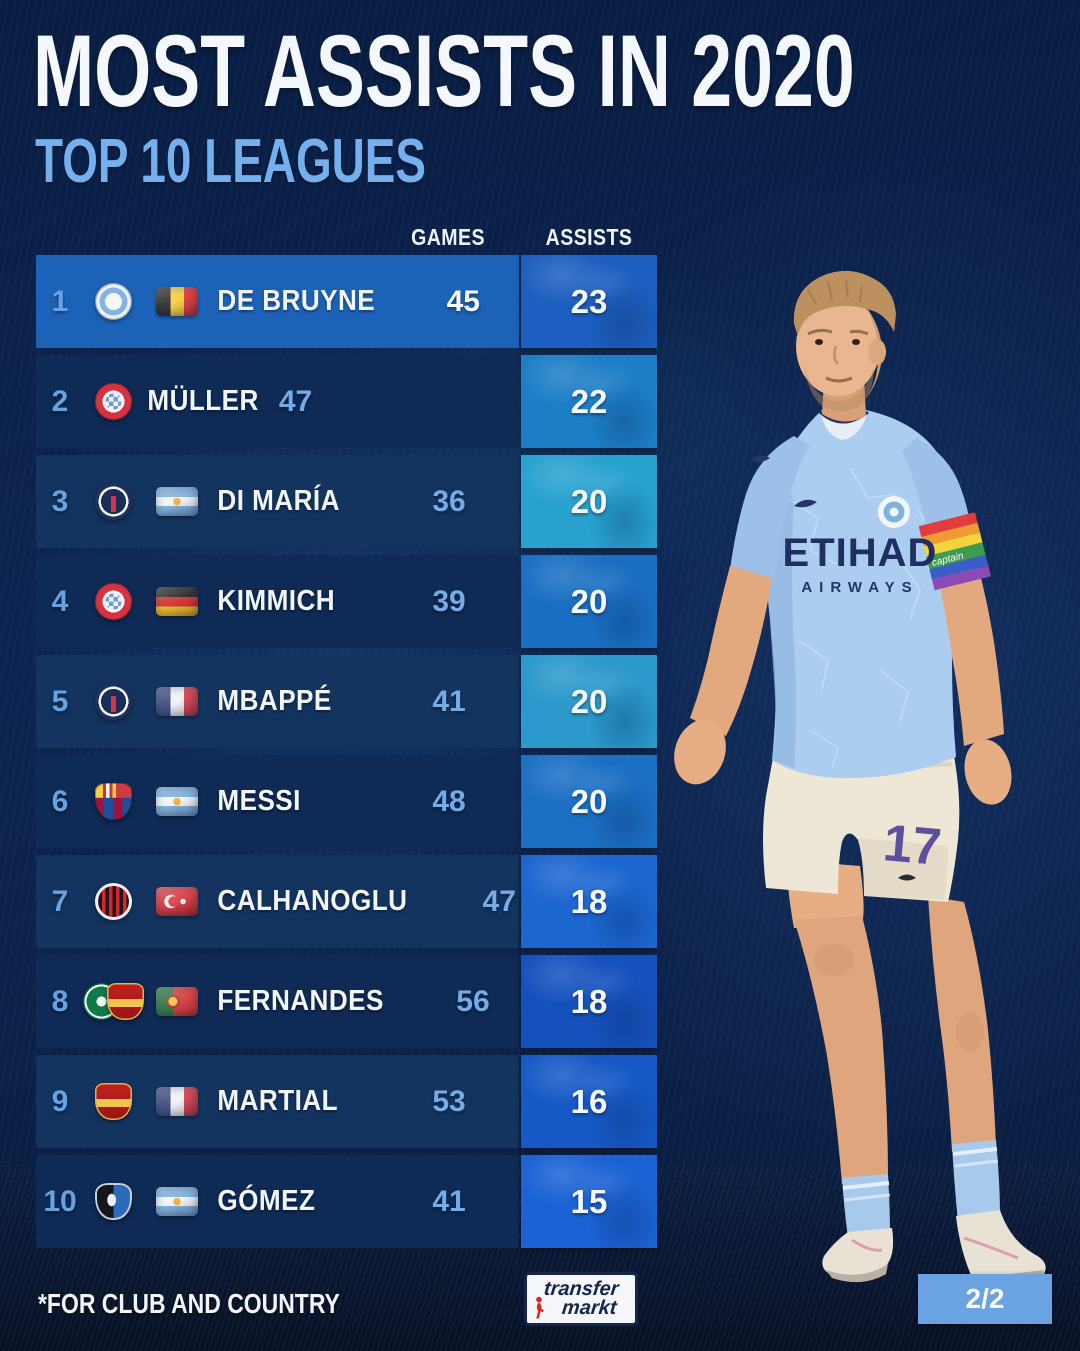  Describe the element at coordinates (346, 801) in the screenshot. I see `table-row: 6 MESSI 48 20` at that location.